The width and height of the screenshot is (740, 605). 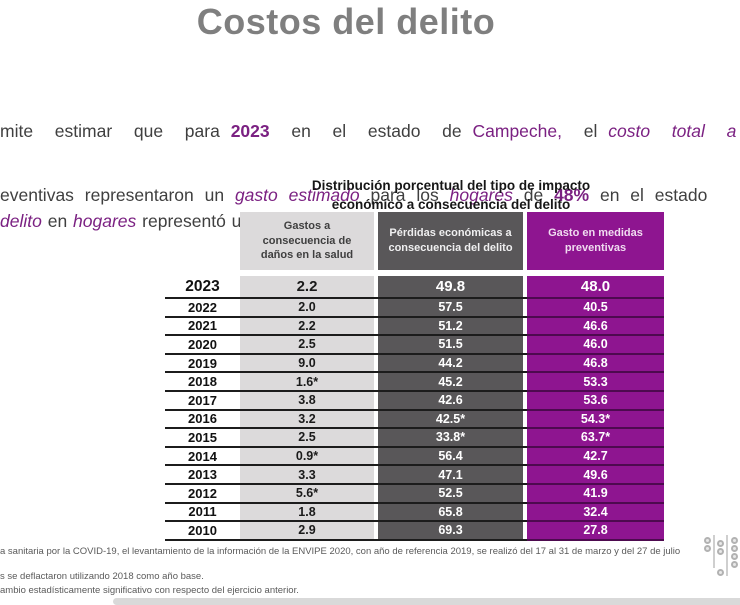 What do you see at coordinates (450, 382) in the screenshot?
I see `perdidas-value-cell: 45.2` at bounding box center [450, 382].